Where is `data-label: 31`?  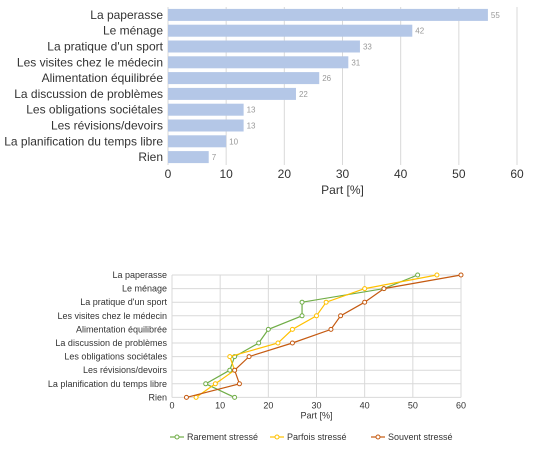 data-label: 31 is located at coordinates (355, 62).